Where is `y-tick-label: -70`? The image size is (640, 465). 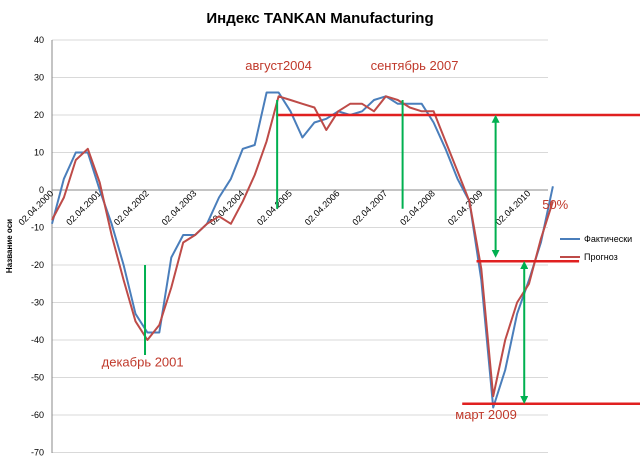 y-tick-label: -70 is located at coordinates (37, 453).